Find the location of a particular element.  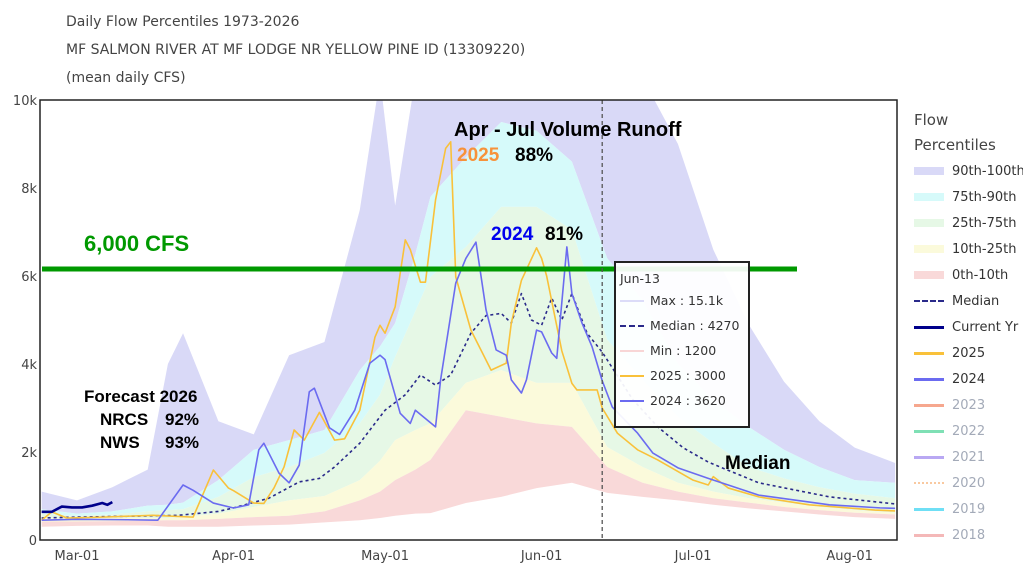

y-tick-label: 8k is located at coordinates (29, 189).